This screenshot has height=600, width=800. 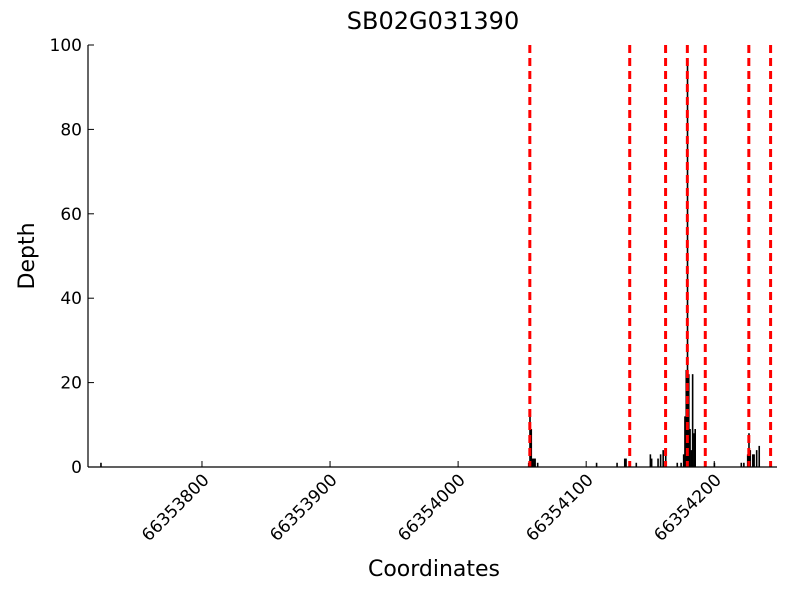 I want to click on x-tick-label: 66354100, so click(x=559, y=507).